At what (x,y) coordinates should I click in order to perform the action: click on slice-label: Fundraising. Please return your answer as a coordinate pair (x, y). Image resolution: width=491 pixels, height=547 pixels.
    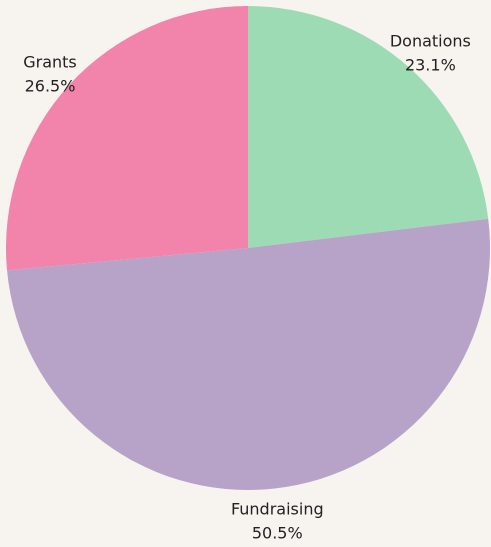
    Looking at the image, I should click on (277, 509).